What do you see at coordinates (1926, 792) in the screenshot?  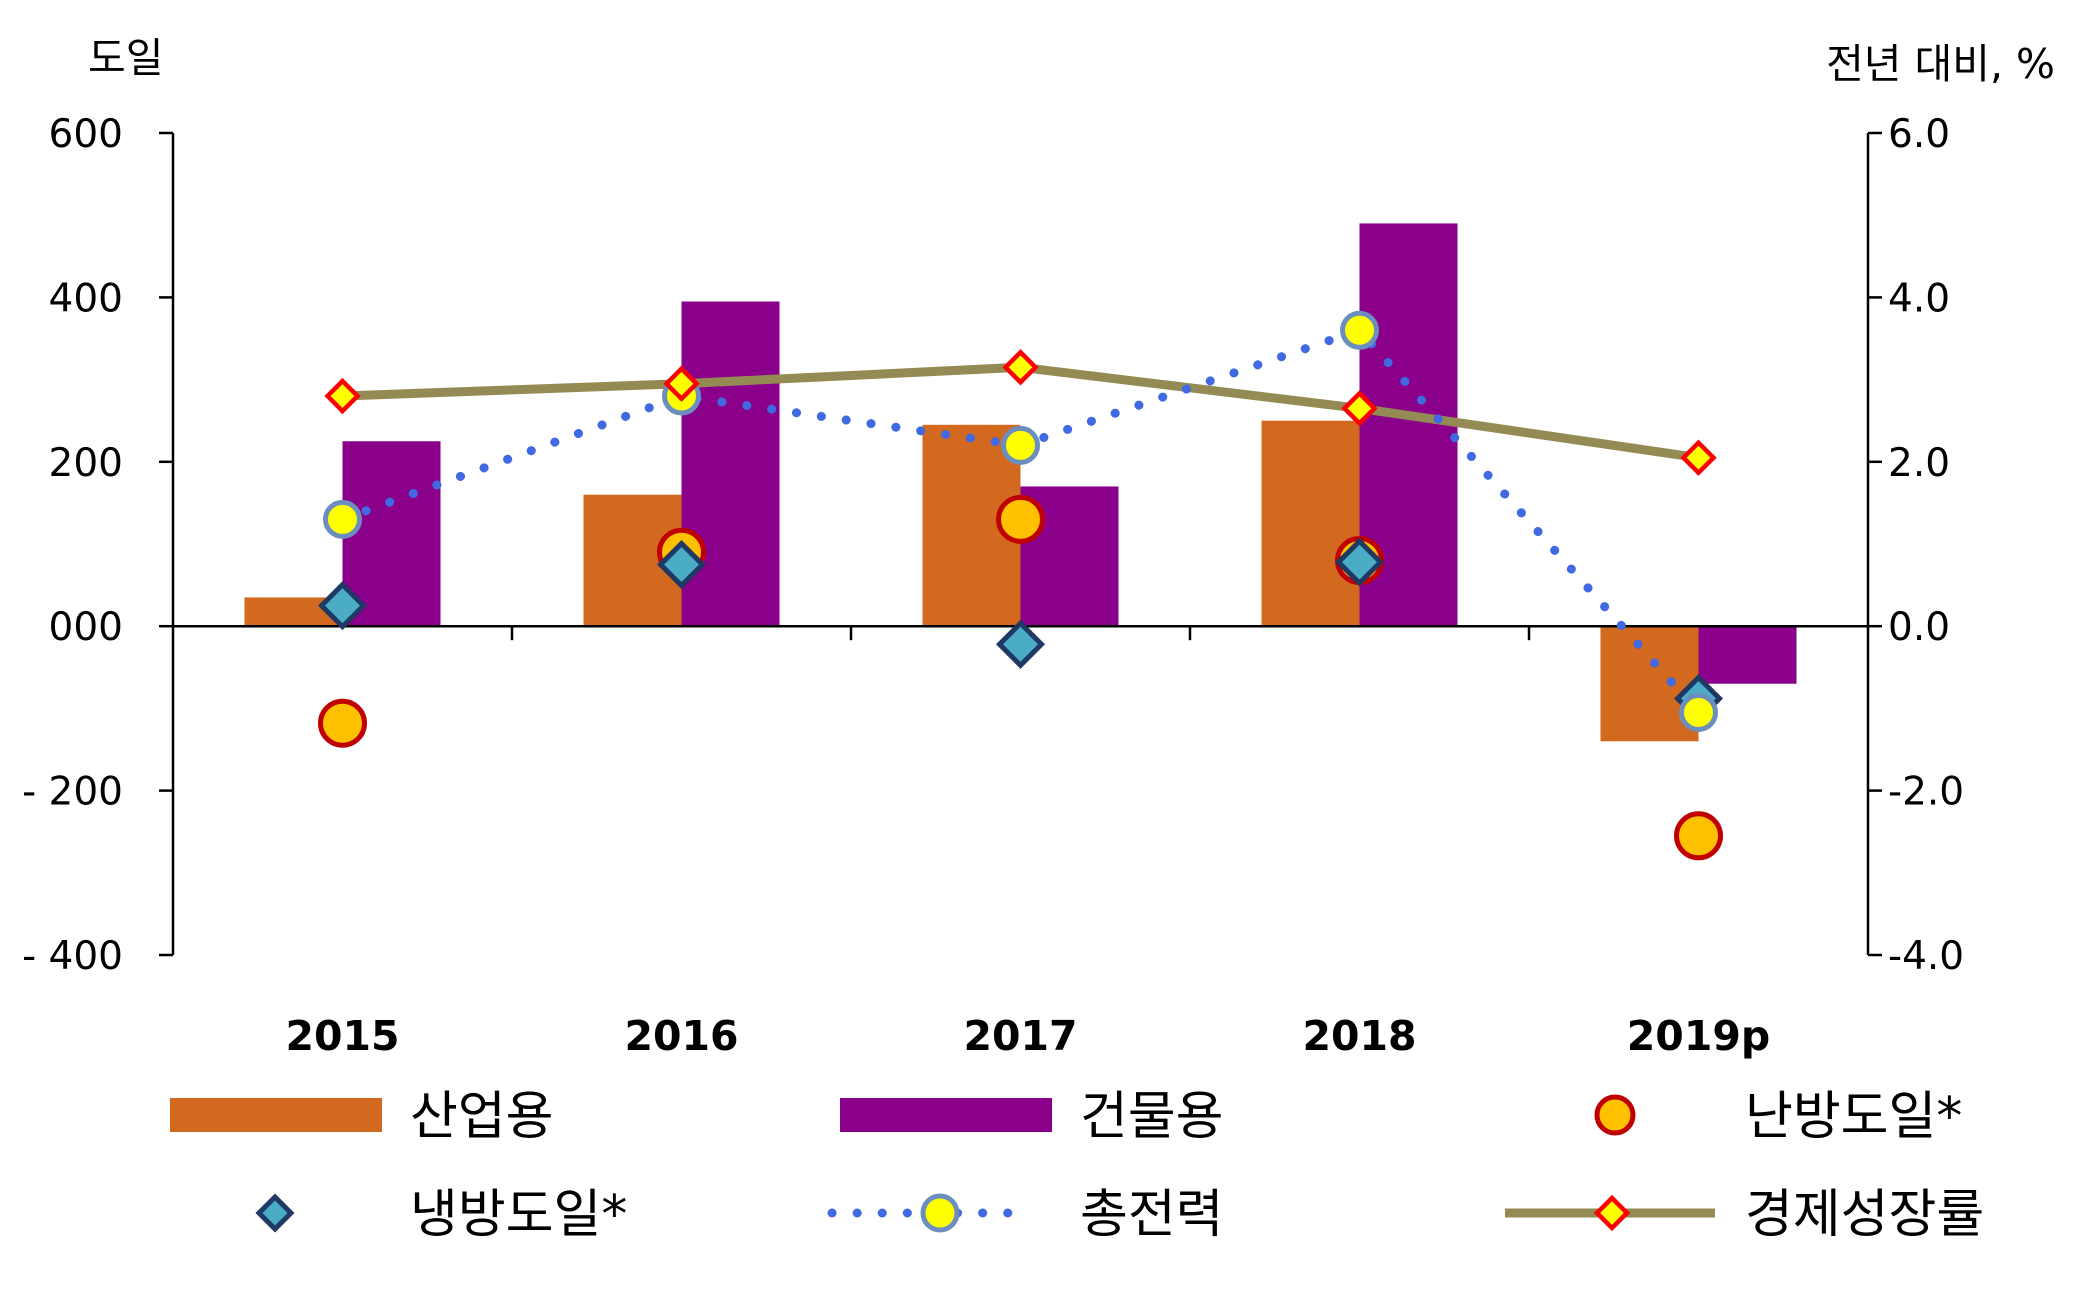 I see `right-tick-label: -2.0` at bounding box center [1926, 792].